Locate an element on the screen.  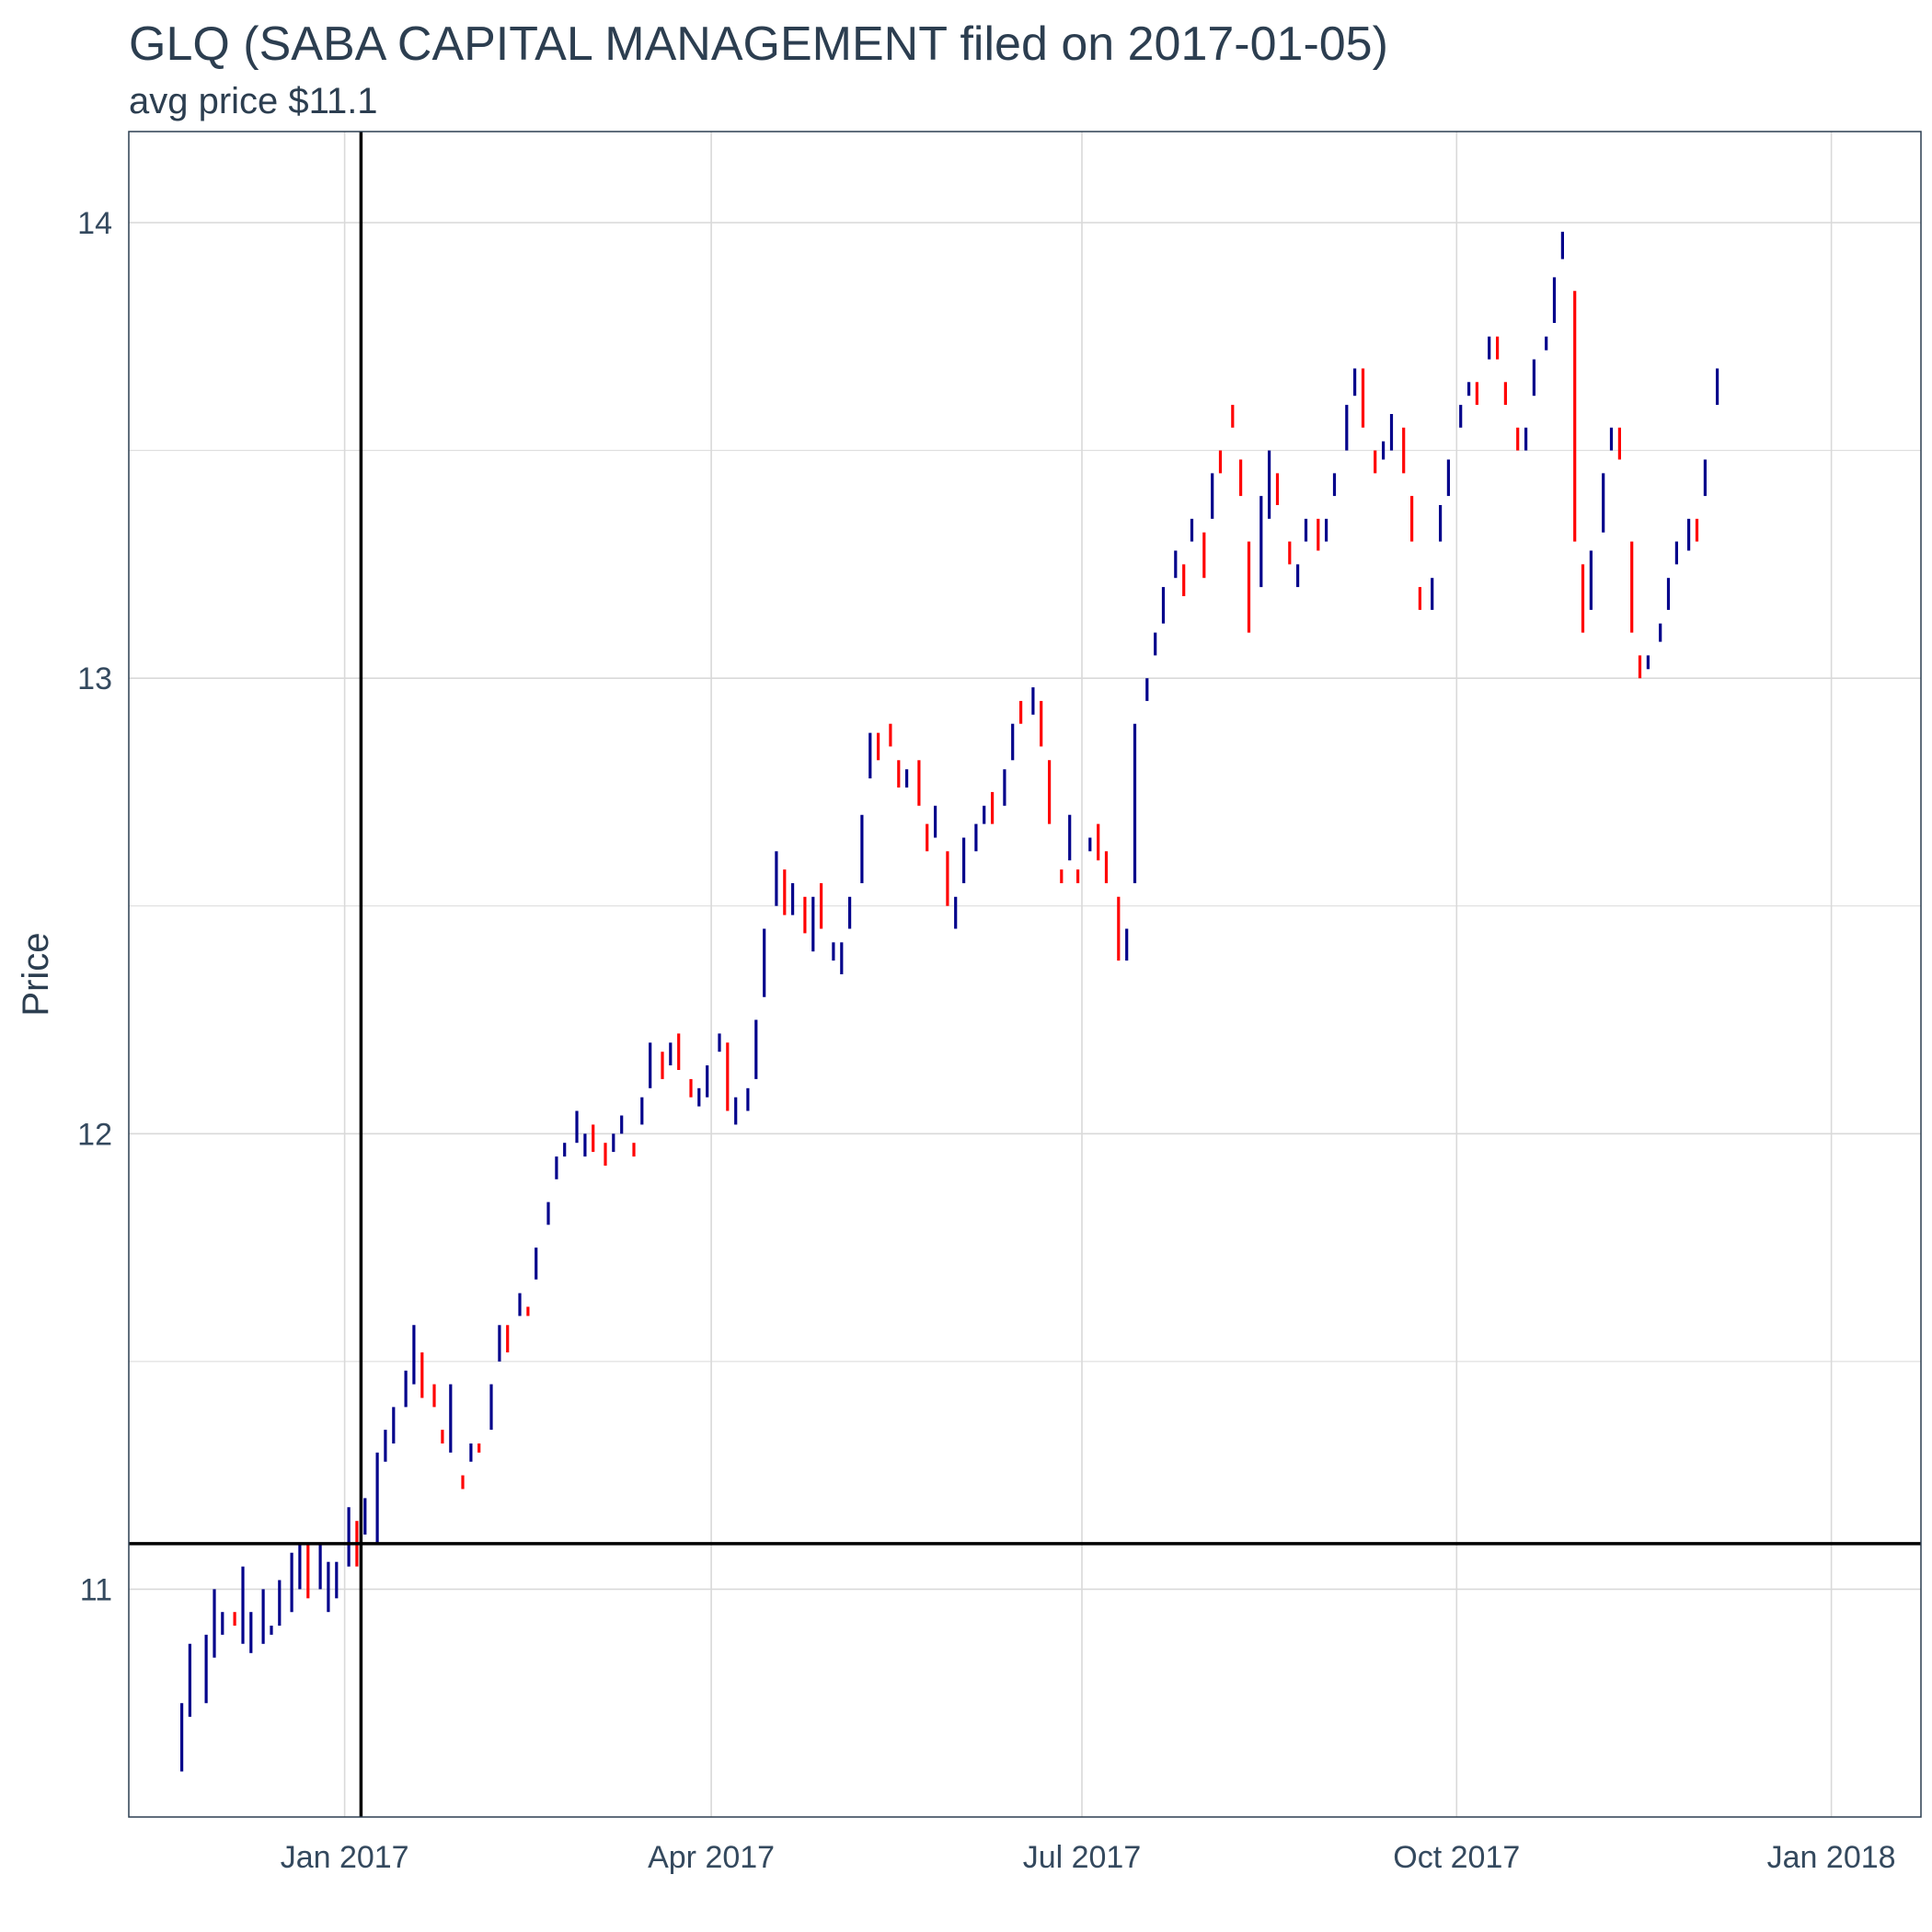
x-tick-label: Jul 2017 is located at coordinates (1082, 1857).